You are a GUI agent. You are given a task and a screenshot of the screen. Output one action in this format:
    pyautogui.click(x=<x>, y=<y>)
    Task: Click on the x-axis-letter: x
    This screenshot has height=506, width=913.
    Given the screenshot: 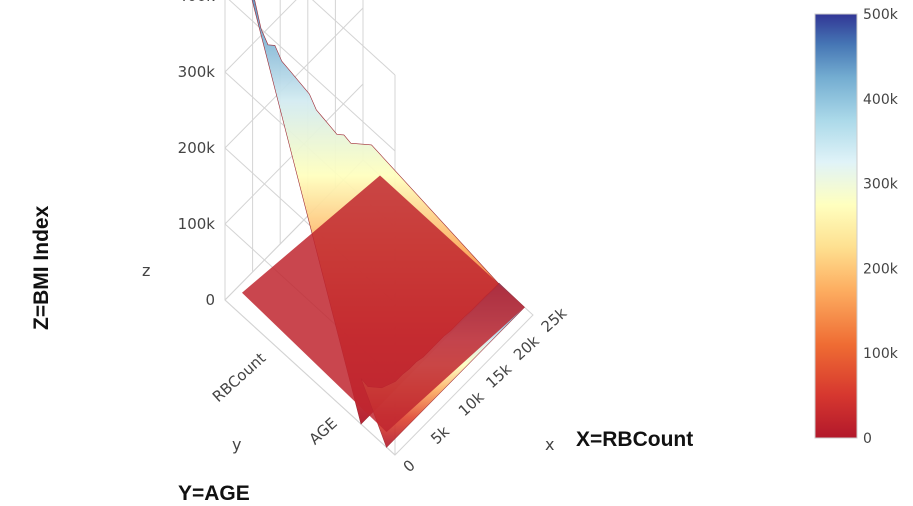 What is the action you would take?
    pyautogui.click(x=549, y=444)
    